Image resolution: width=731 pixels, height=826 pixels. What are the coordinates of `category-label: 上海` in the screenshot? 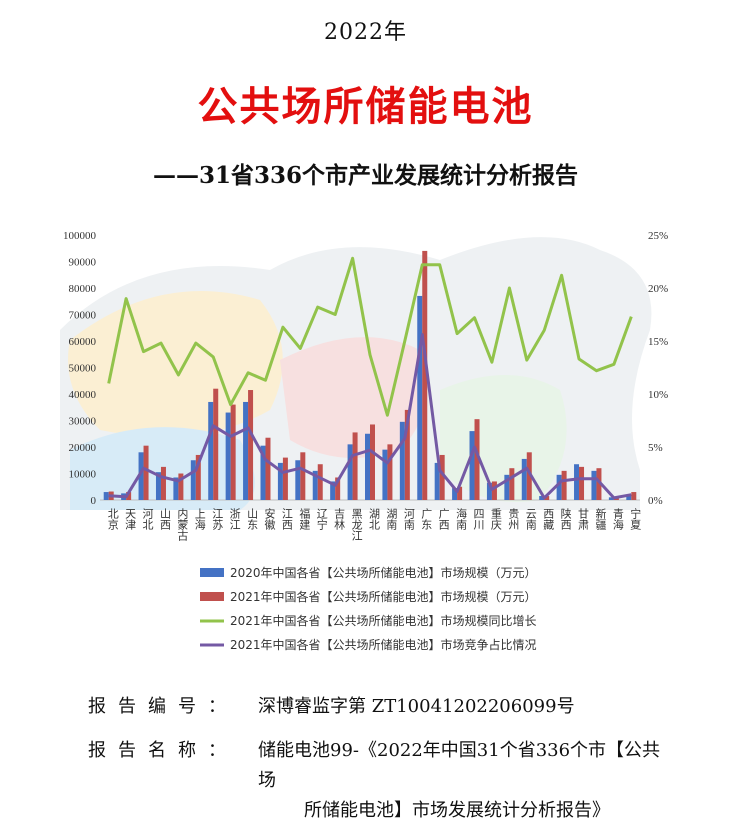 It's located at (199, 519).